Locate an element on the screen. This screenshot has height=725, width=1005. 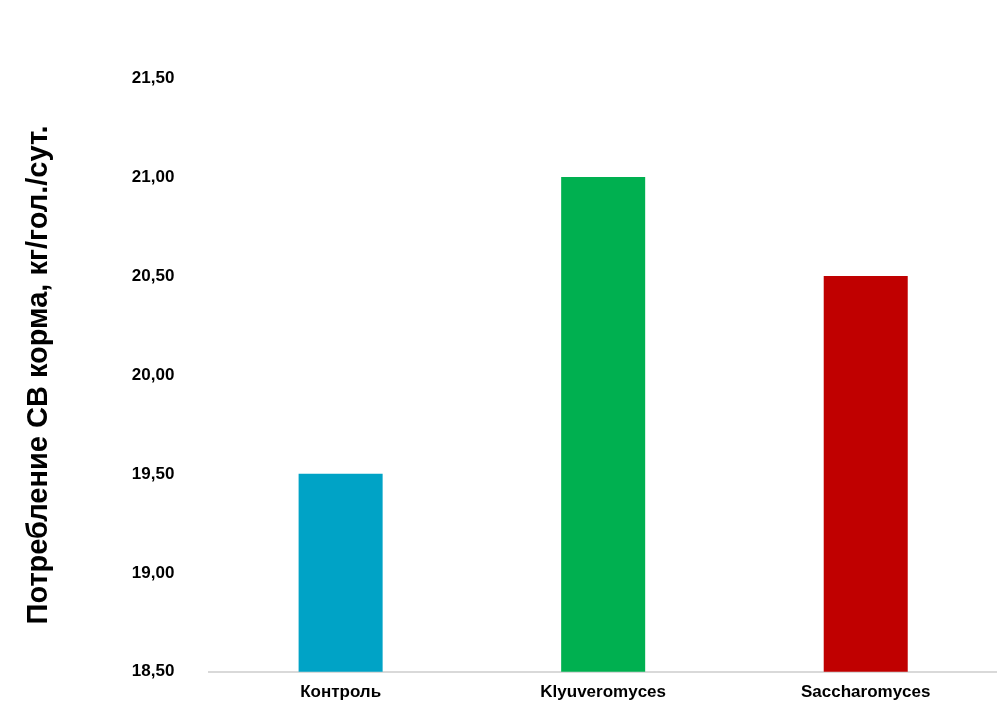
x-tick-label: Saccharomyces is located at coordinates (865, 691).